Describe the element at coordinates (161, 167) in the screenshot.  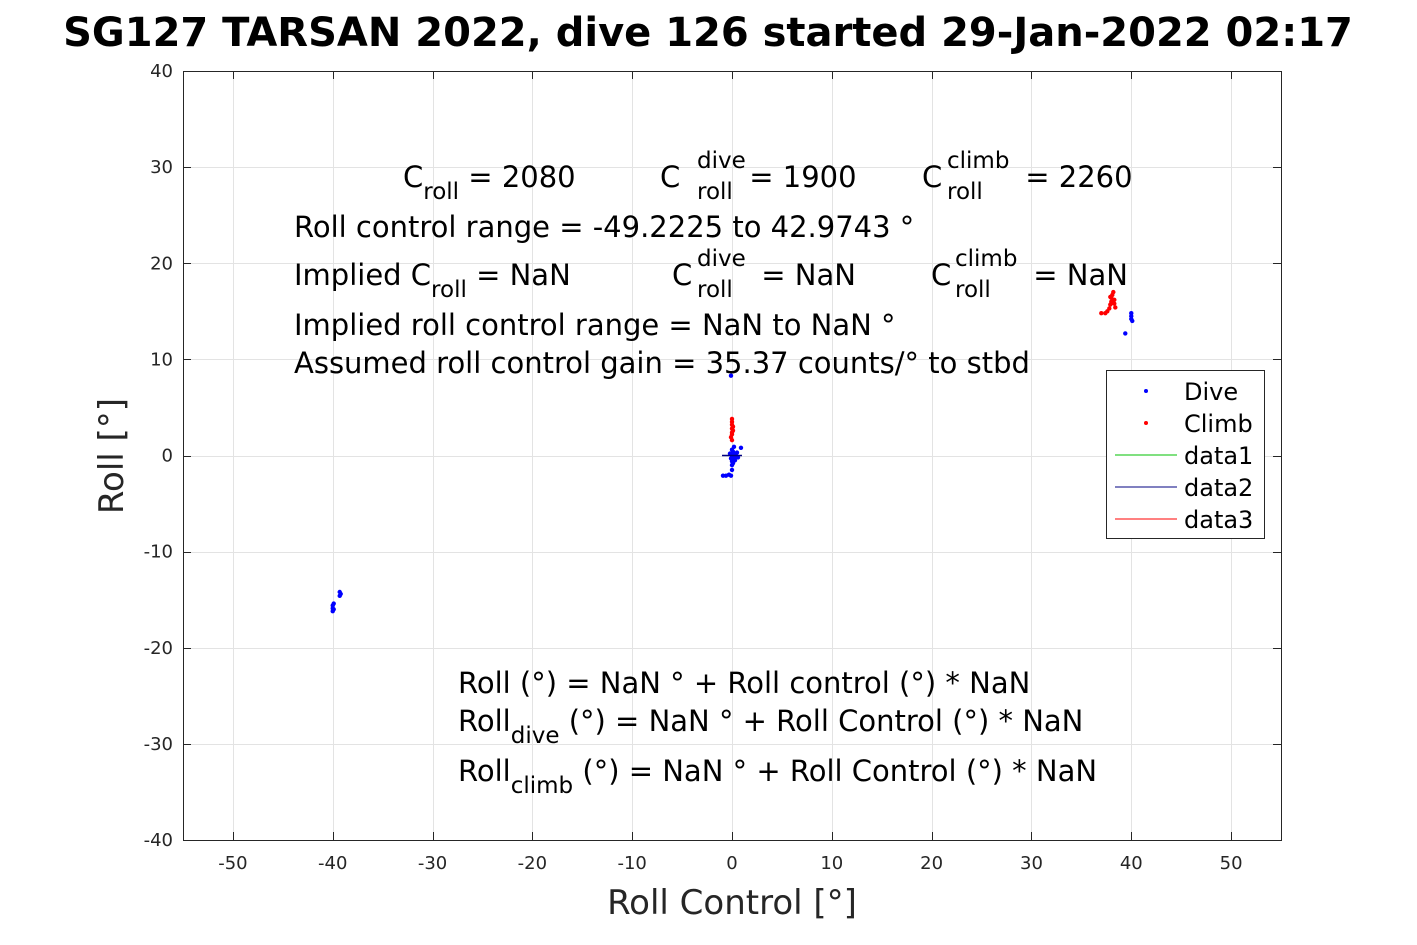
I see `y-tick-label: 30` at that location.